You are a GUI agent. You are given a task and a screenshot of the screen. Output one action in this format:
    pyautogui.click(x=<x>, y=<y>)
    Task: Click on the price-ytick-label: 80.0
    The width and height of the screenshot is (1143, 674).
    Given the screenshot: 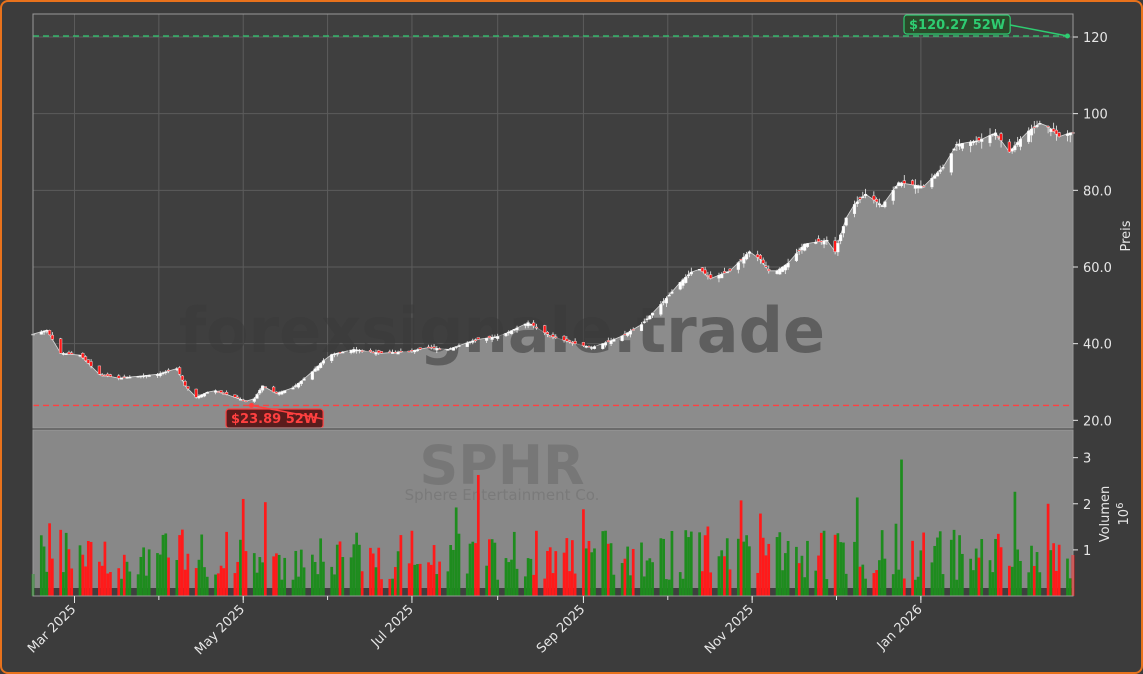 What is the action you would take?
    pyautogui.click(x=1097, y=191)
    